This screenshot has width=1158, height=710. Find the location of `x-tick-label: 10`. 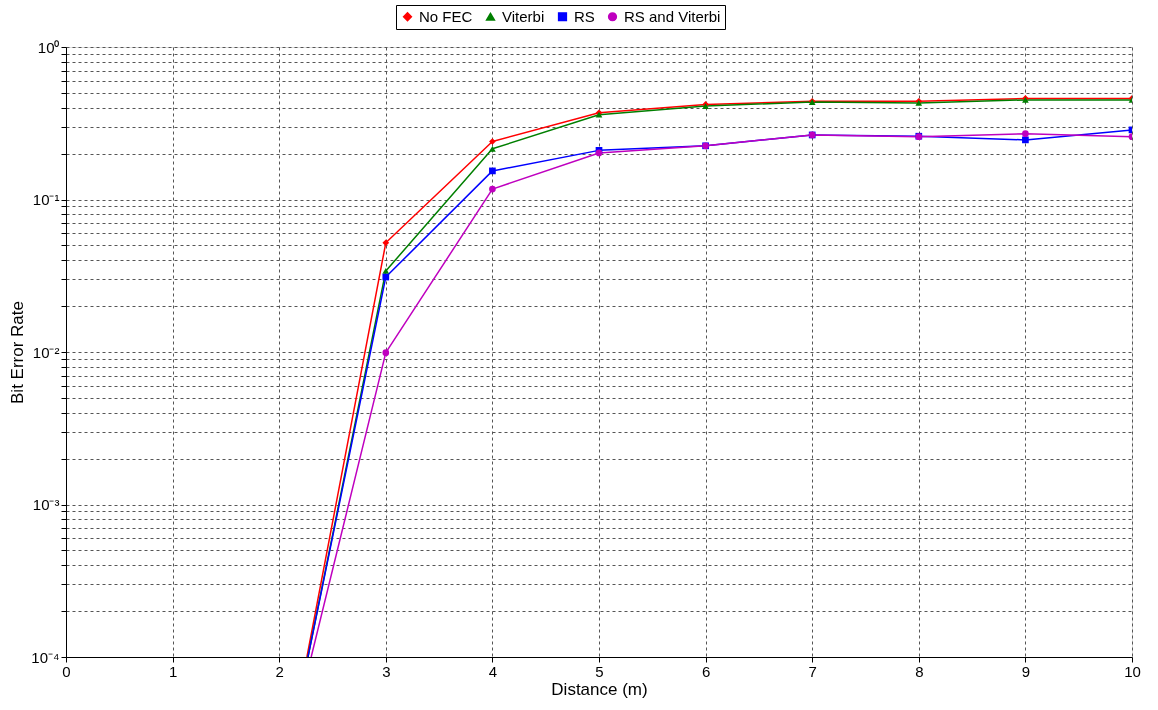

x-tick-label: 10 is located at coordinates (1132, 671).